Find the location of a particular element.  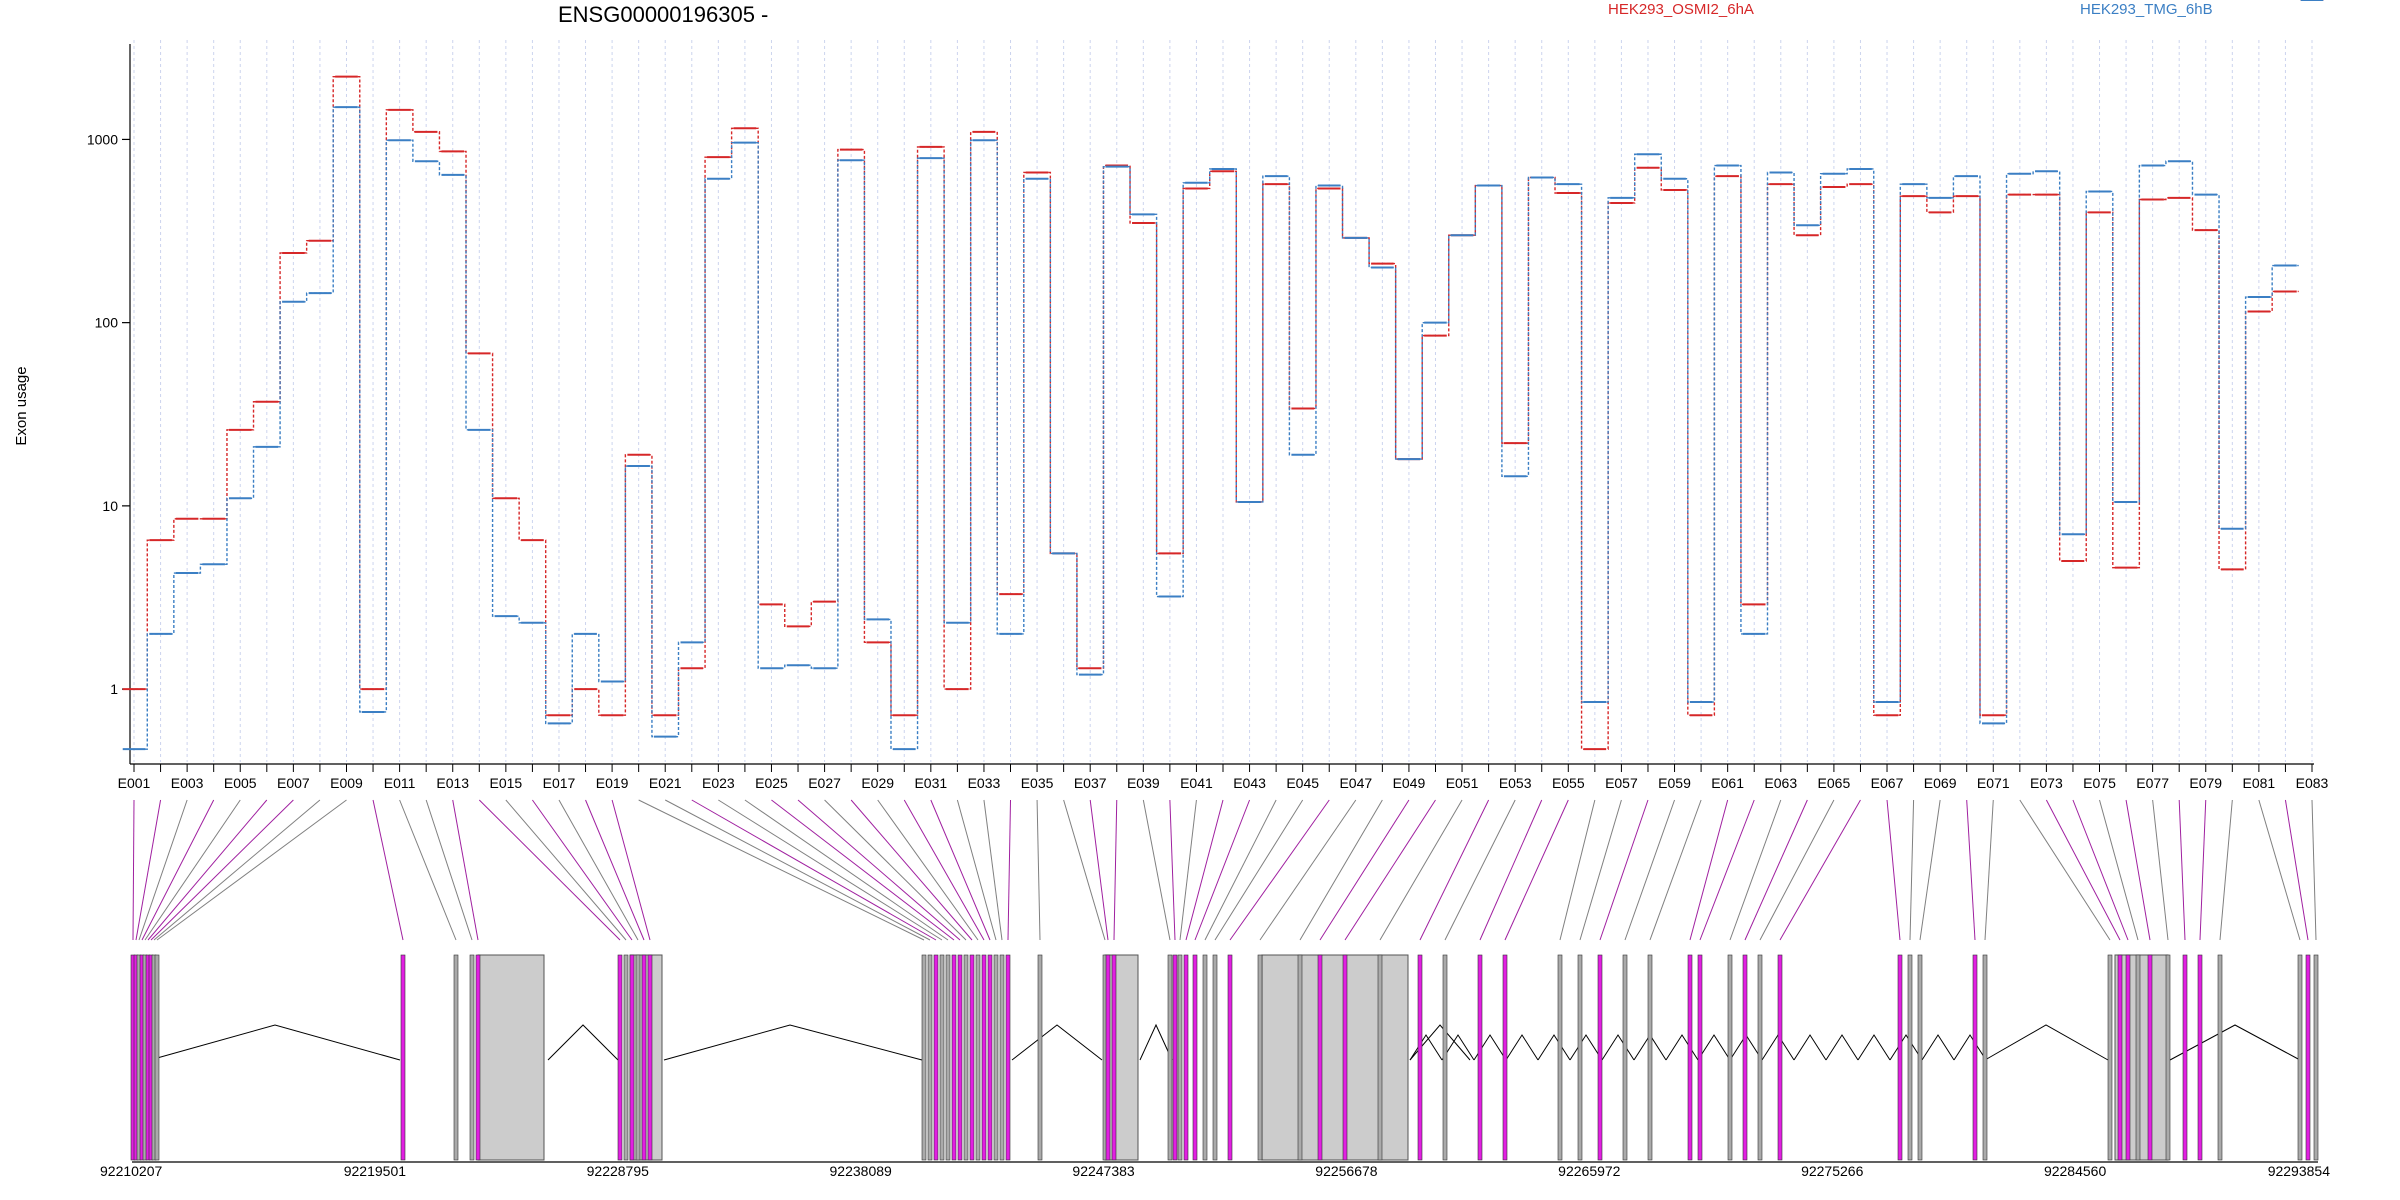

genomic-coordinate-label: 92219501 is located at coordinates (375, 1171).